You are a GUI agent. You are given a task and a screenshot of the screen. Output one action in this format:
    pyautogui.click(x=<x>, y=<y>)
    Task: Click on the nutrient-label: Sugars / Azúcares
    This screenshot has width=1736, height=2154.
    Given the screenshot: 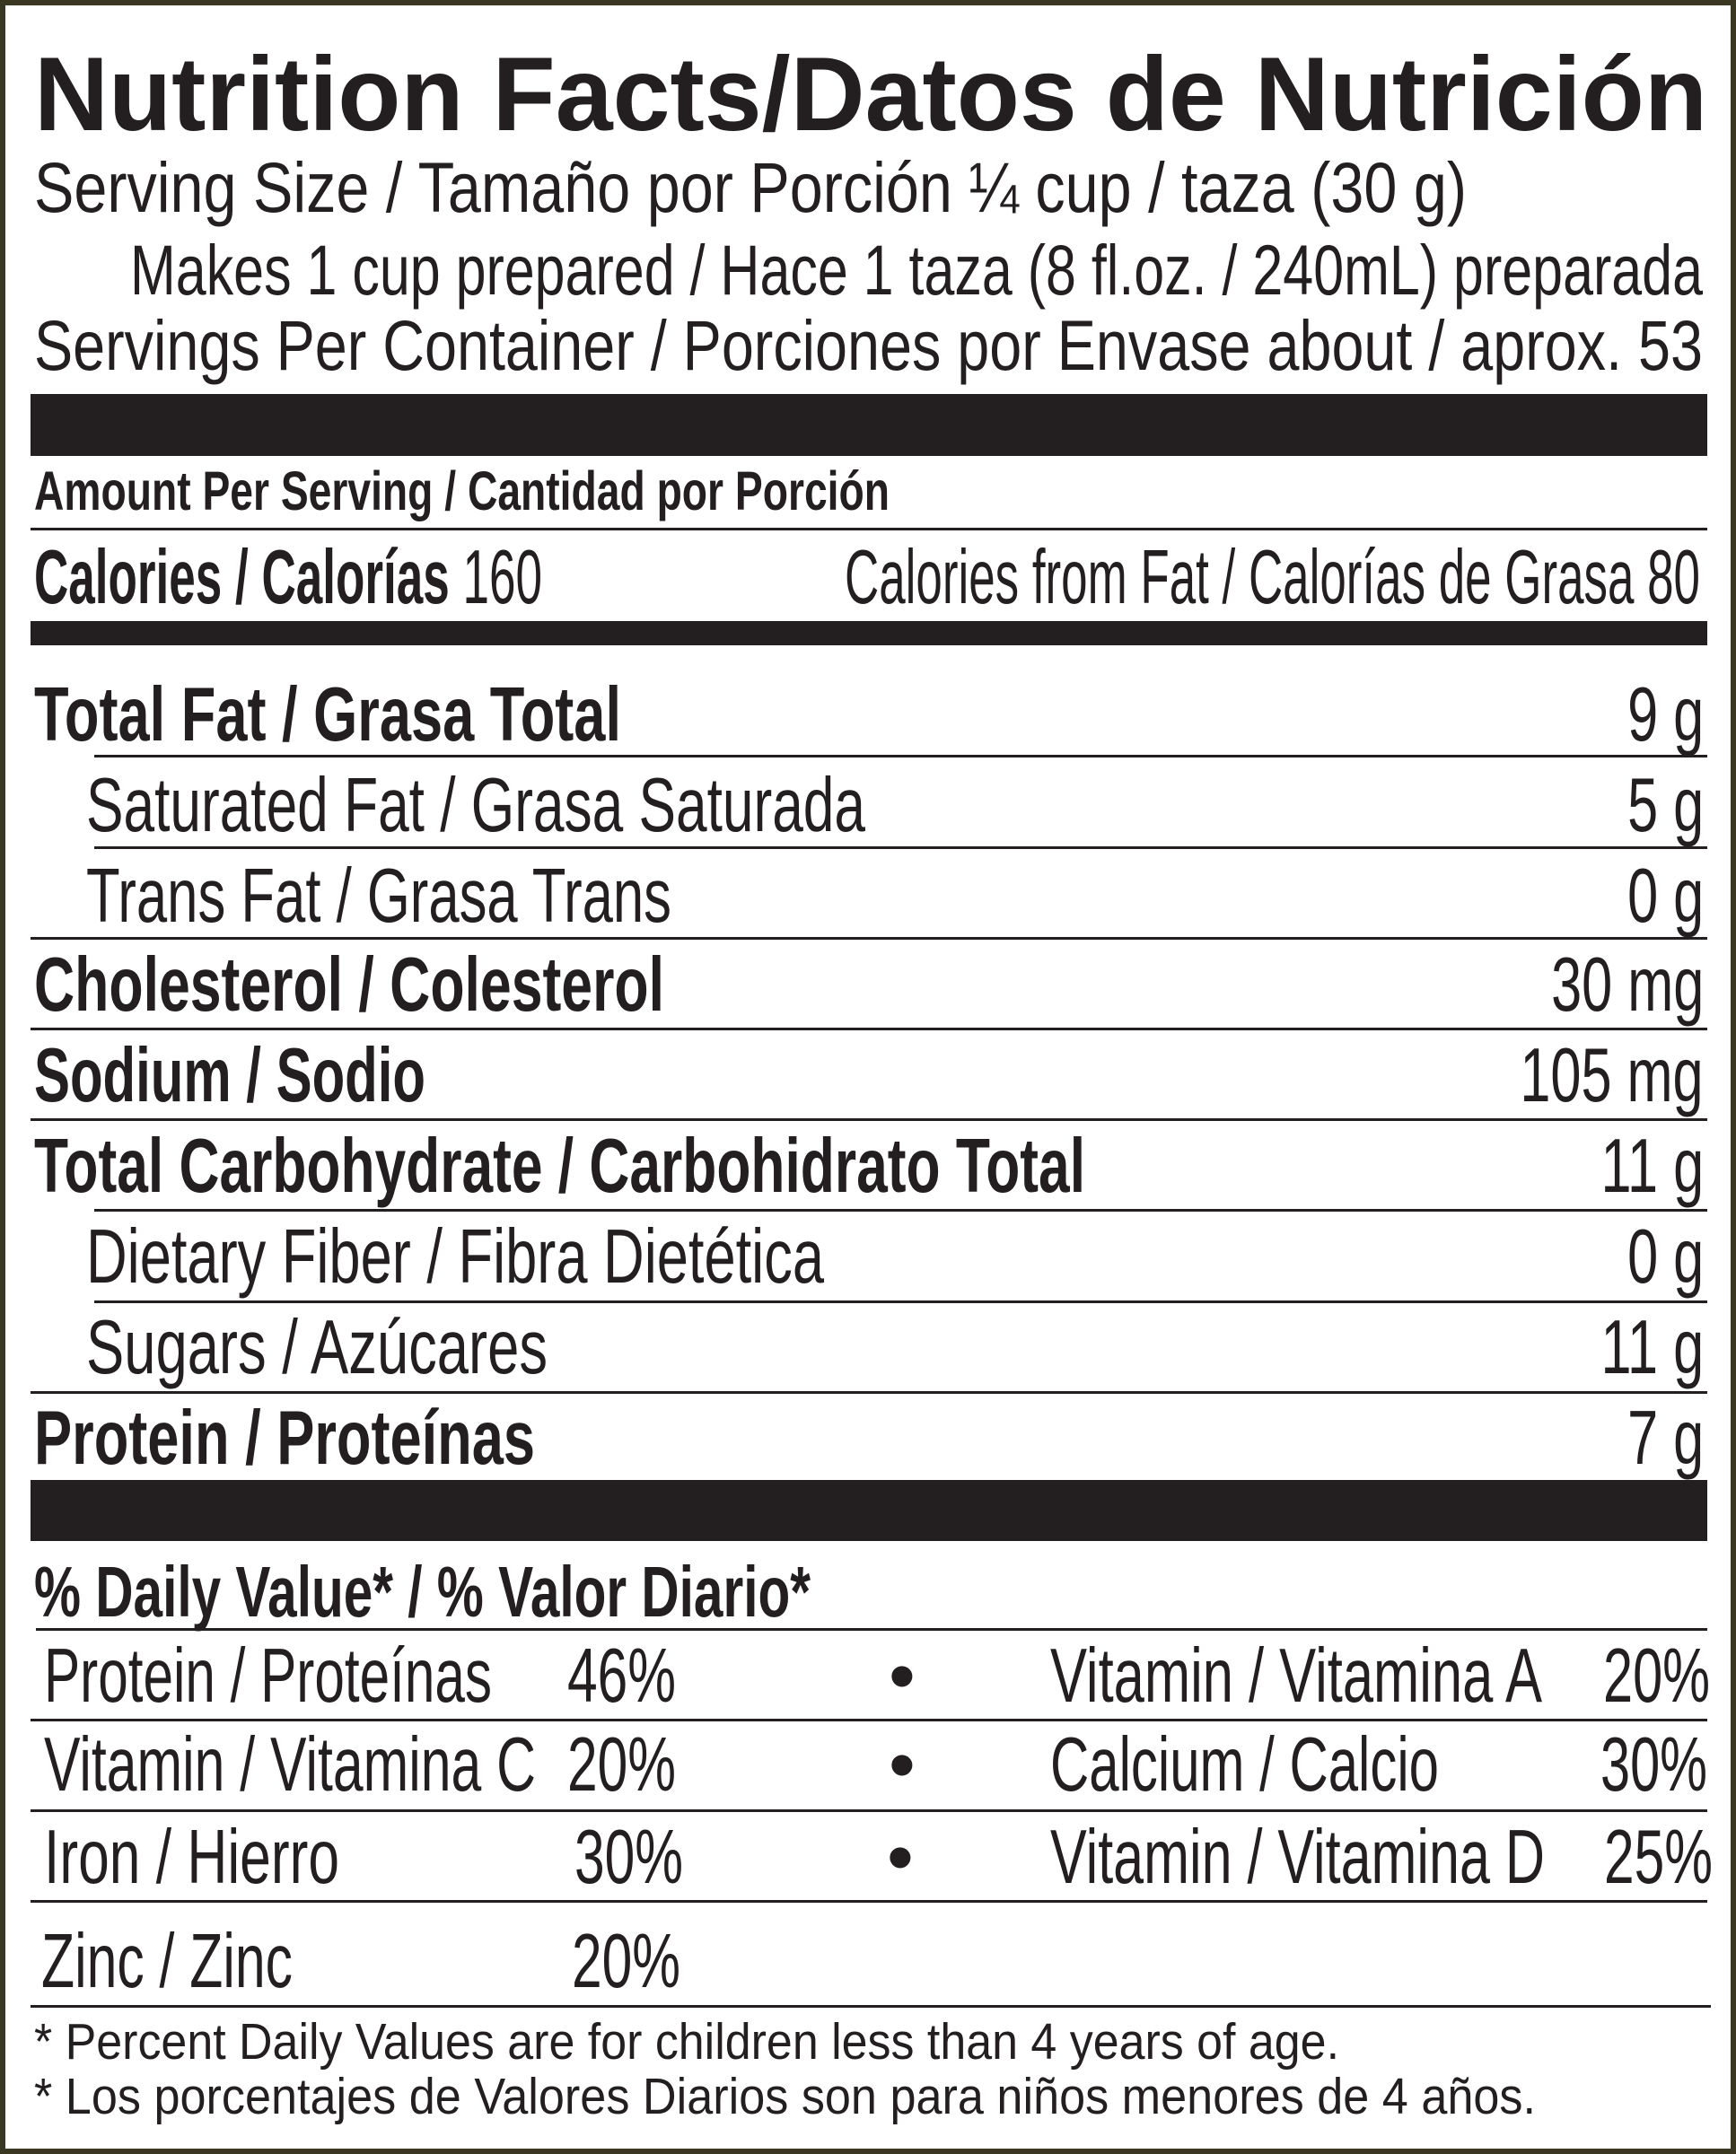 What is the action you would take?
    pyautogui.click(x=317, y=1347)
    